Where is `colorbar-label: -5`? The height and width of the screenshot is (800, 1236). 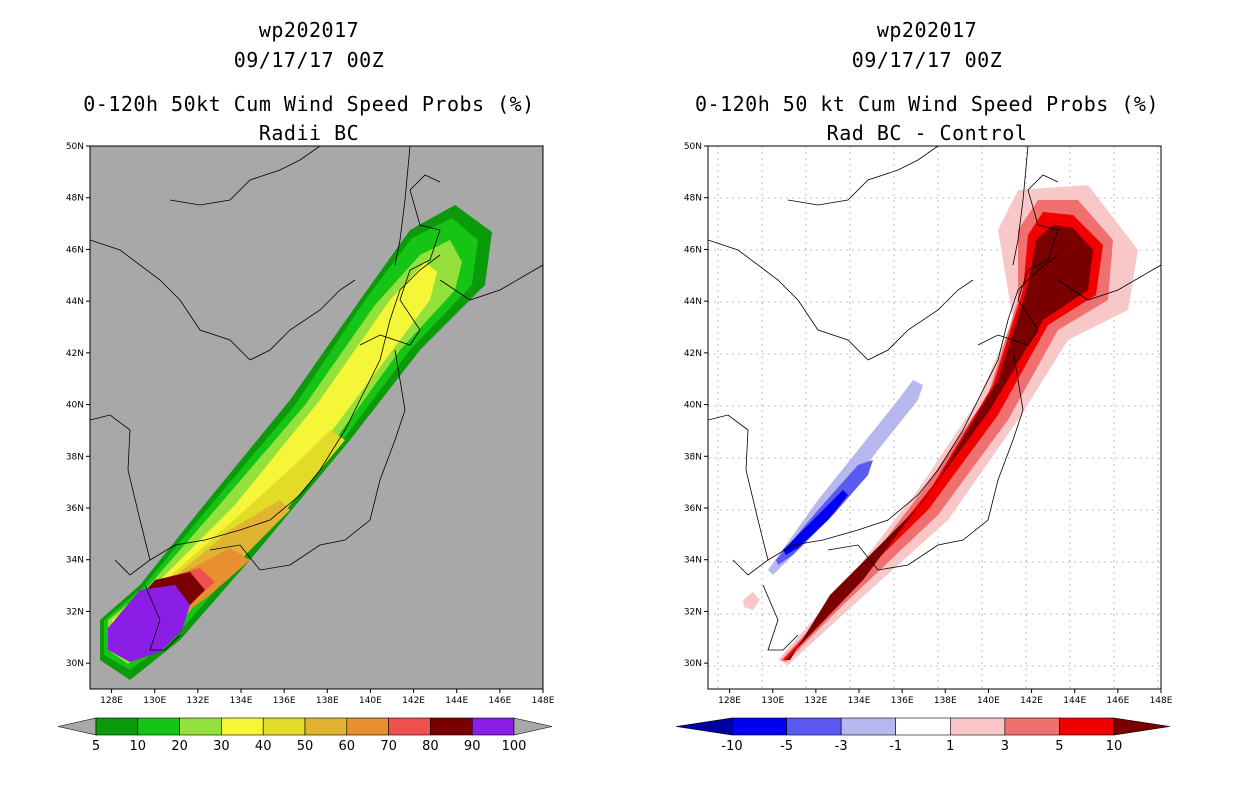
colorbar-label: -5 is located at coordinates (786, 746).